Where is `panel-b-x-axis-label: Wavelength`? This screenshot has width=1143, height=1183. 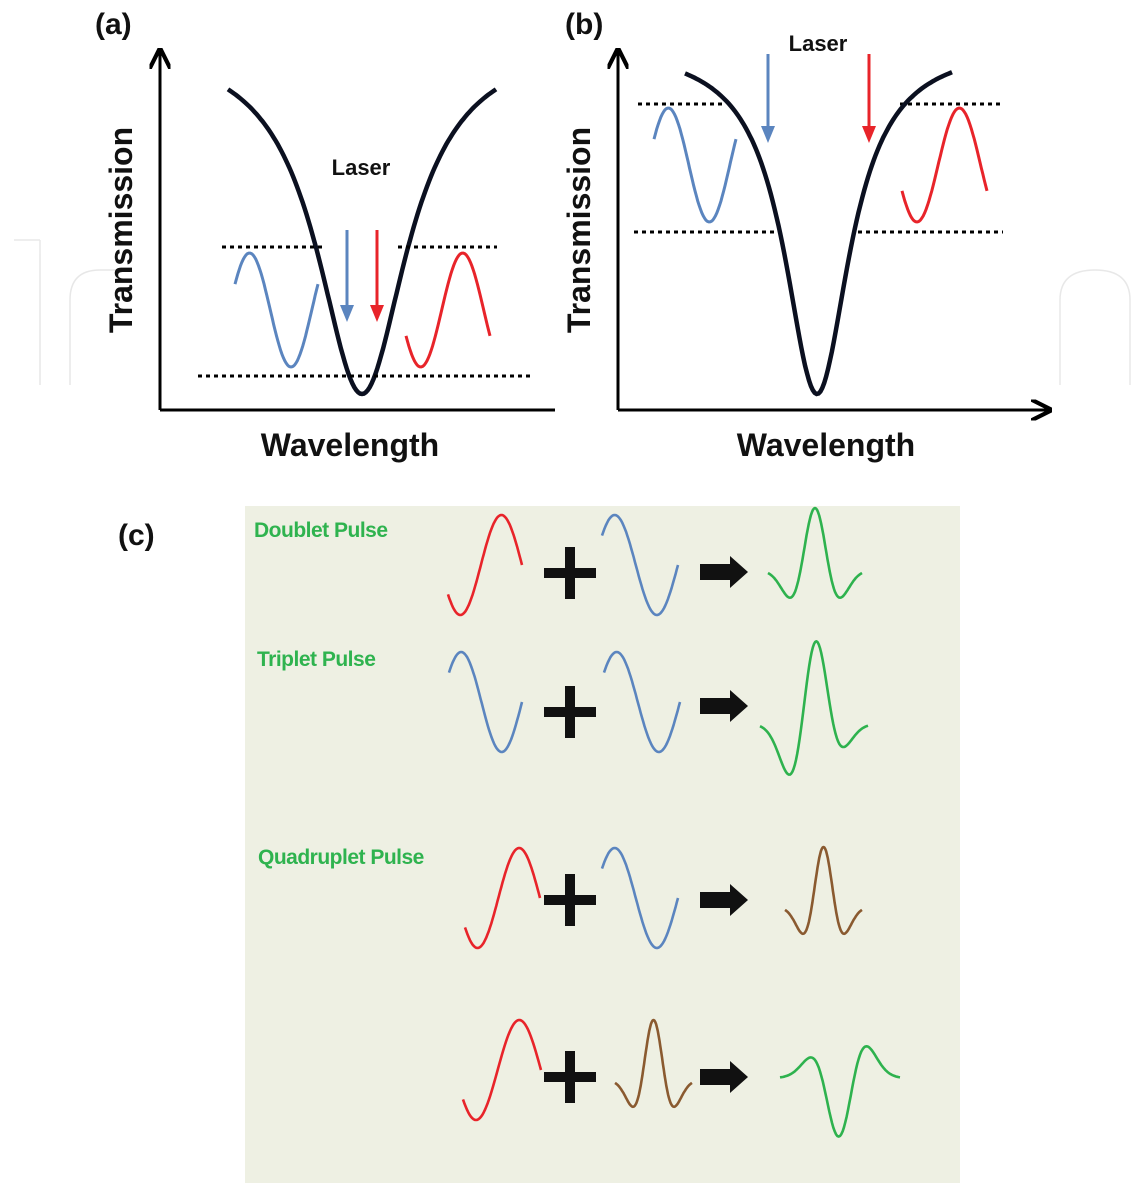 panel-b-x-axis-label: Wavelength is located at coordinates (826, 445).